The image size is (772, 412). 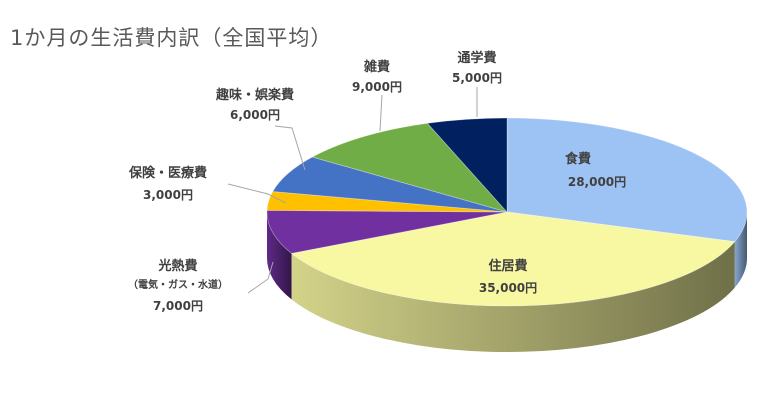 I want to click on slice-label-5: 雑費, so click(x=376, y=67).